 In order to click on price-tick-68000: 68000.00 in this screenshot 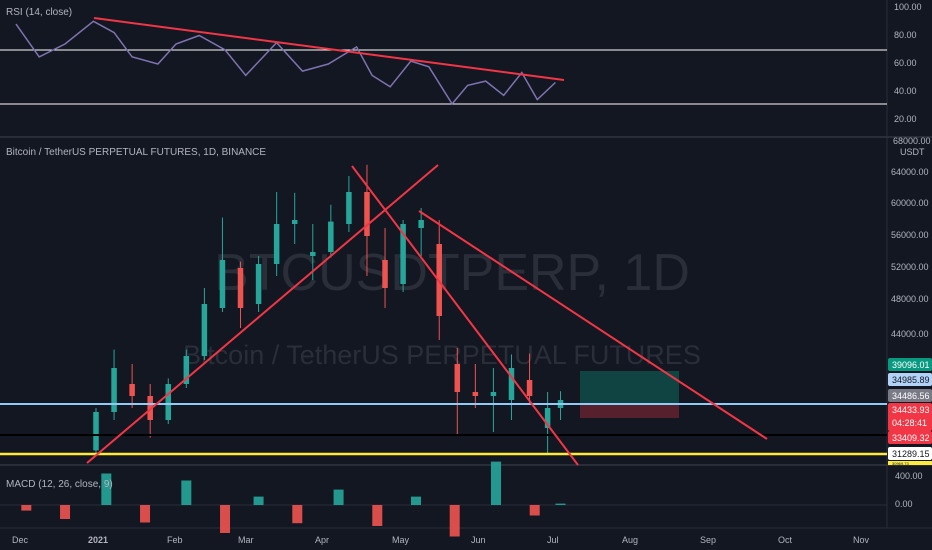, I will do `click(912, 141)`.